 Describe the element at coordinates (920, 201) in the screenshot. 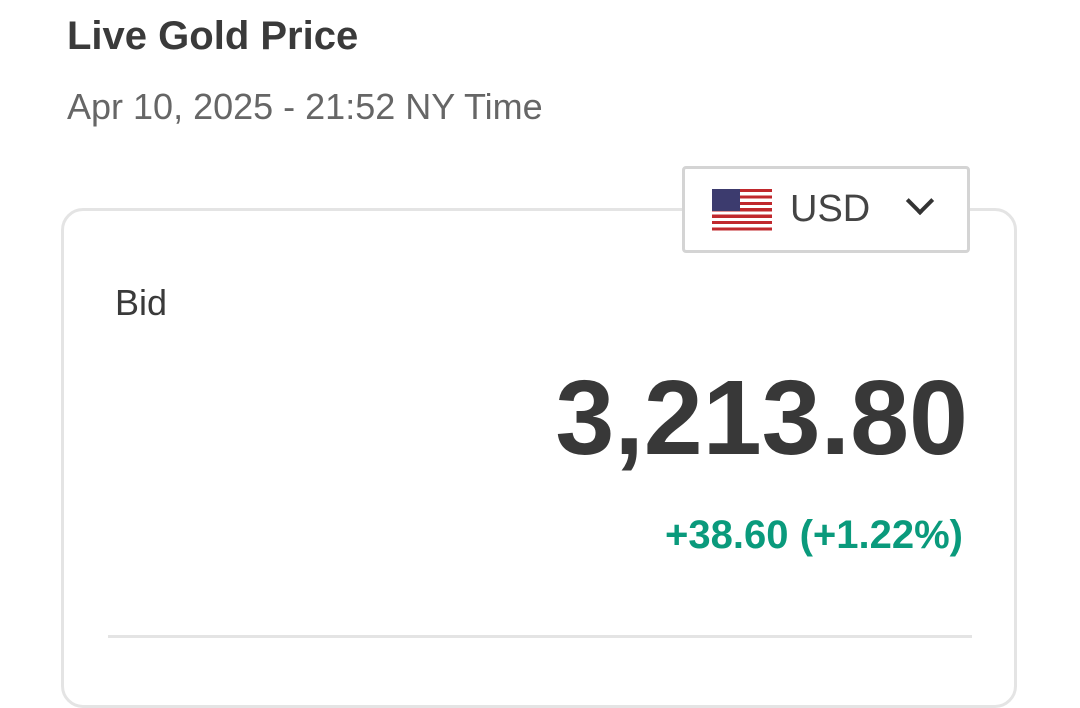

I see `chevron-down-icon` at that location.